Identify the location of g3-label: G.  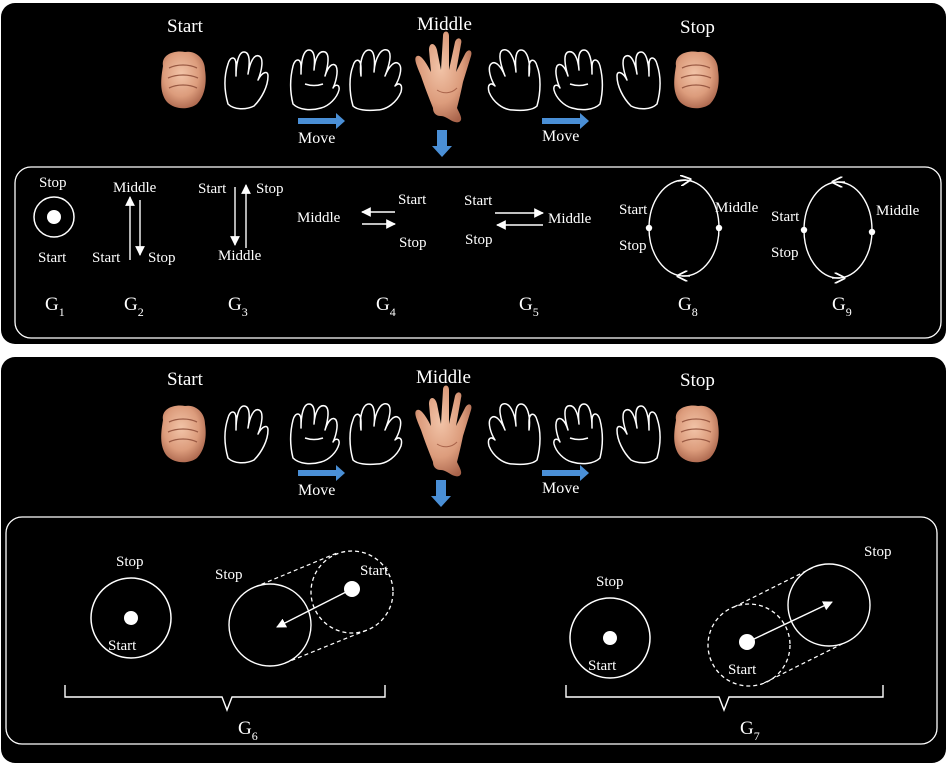
(235, 304).